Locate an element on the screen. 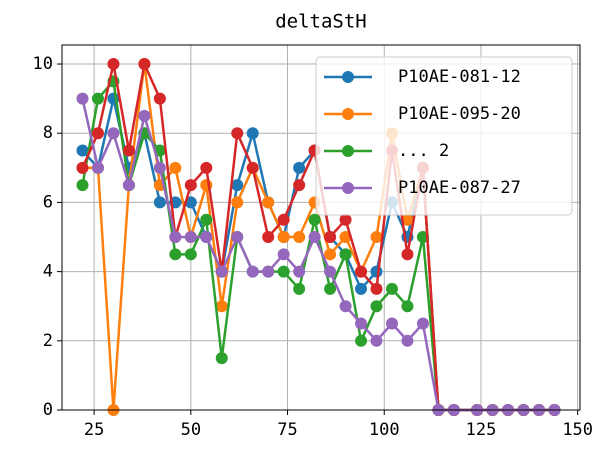  y-tick-label: 8 is located at coordinates (48, 133).